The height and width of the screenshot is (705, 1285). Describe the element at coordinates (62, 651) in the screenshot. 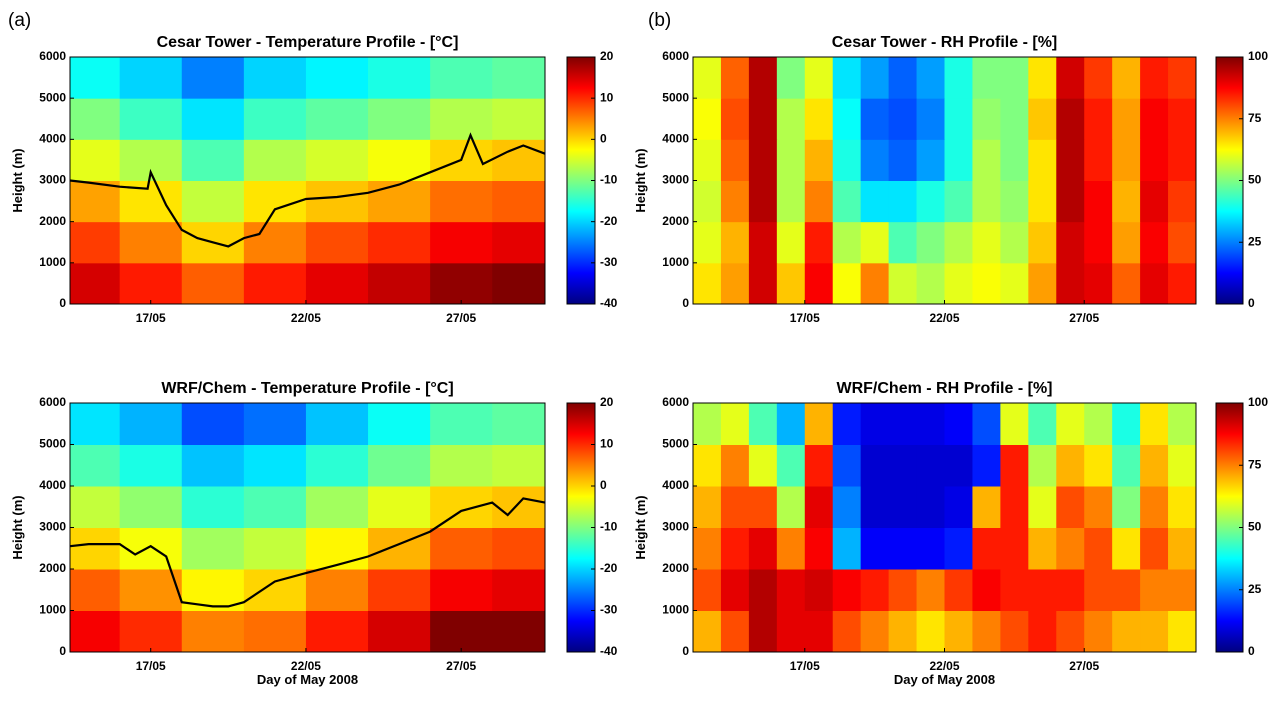

I see `y-tick-label: 0` at that location.